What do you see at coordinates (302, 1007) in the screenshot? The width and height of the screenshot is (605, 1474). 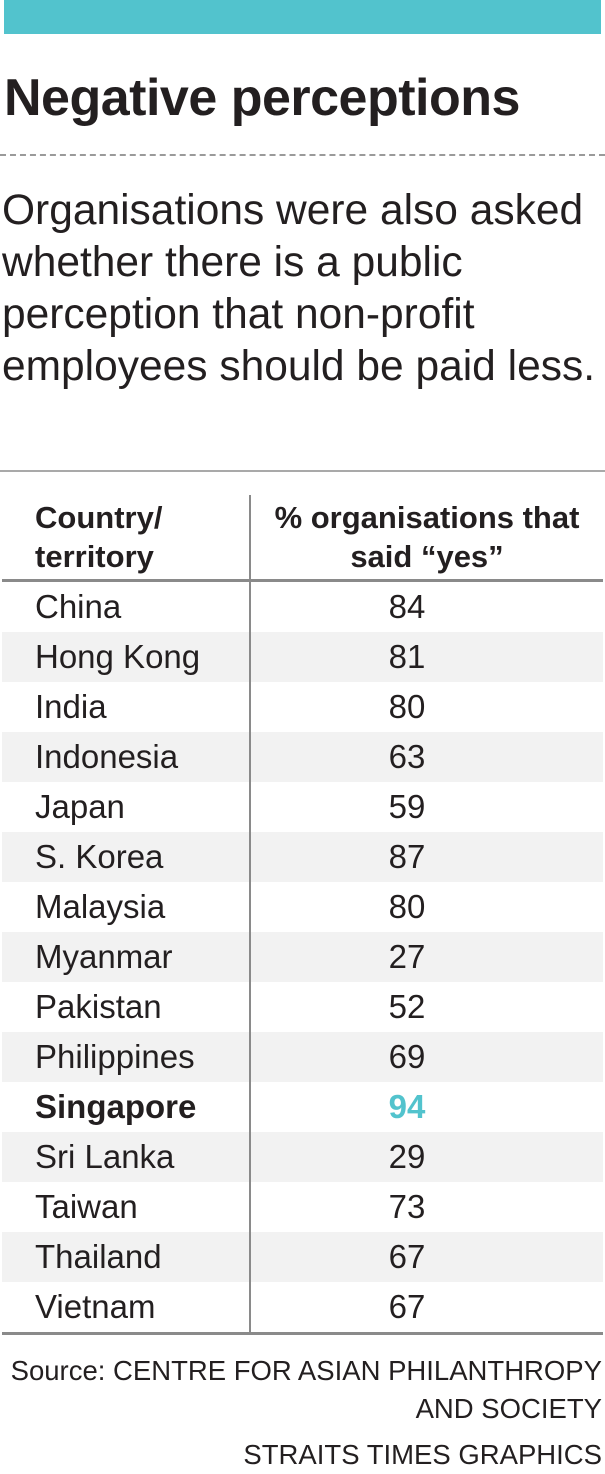 I see `table-row: Pakistan 52` at bounding box center [302, 1007].